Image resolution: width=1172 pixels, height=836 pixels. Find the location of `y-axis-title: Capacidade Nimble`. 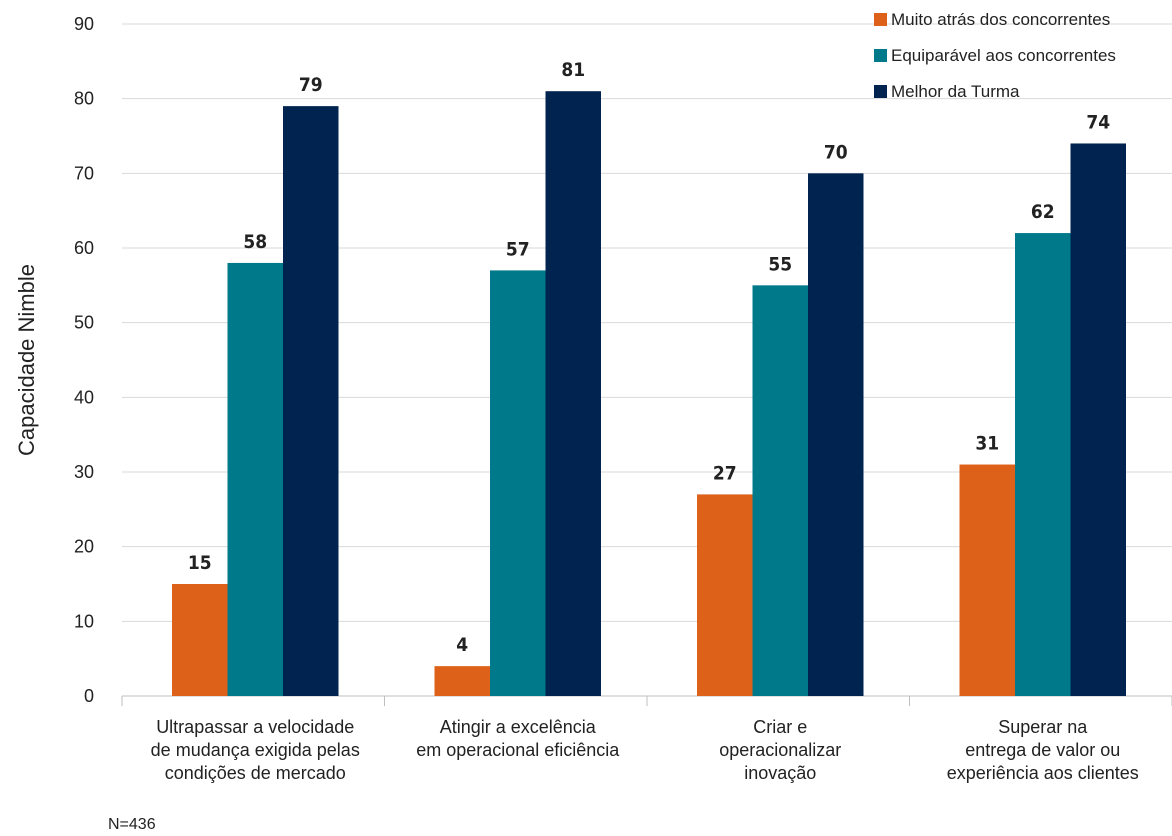

y-axis-title: Capacidade Nimble is located at coordinates (26, 360).